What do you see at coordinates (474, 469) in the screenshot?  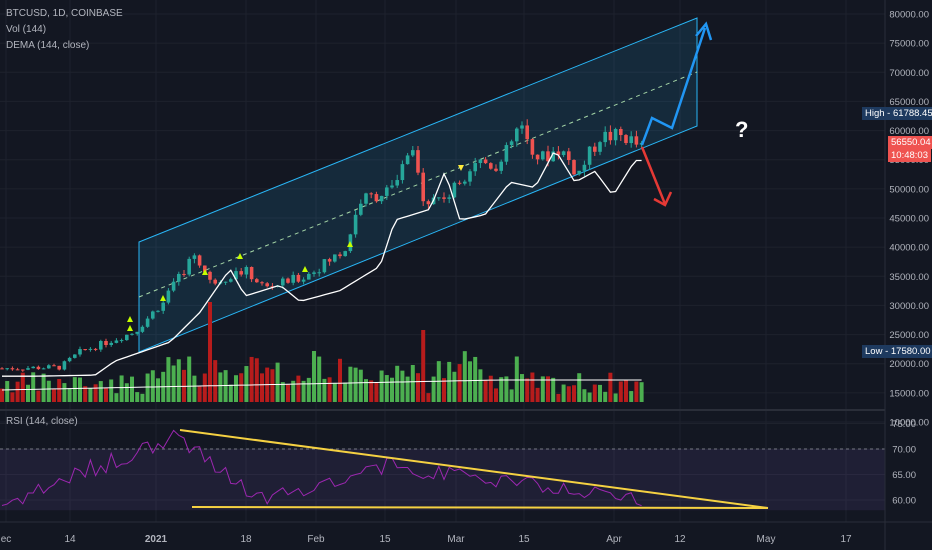 I see `rsi-trendline-top` at bounding box center [474, 469].